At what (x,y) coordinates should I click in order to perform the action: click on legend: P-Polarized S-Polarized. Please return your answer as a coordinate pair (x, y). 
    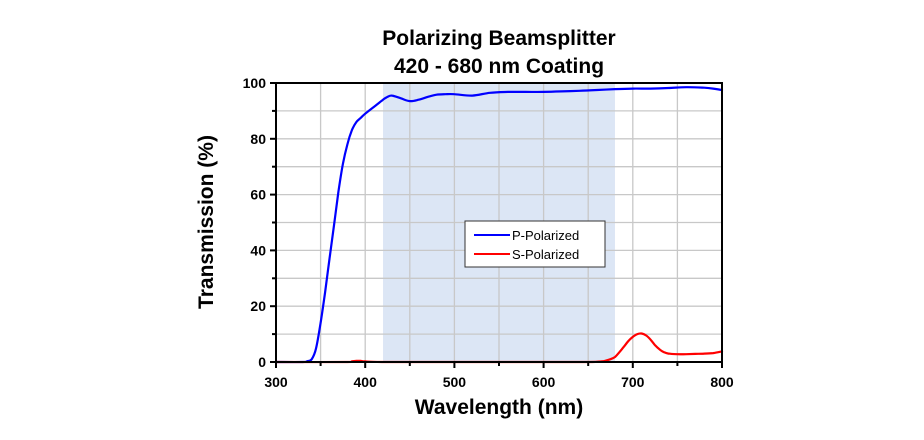
    Looking at the image, I should click on (535, 244).